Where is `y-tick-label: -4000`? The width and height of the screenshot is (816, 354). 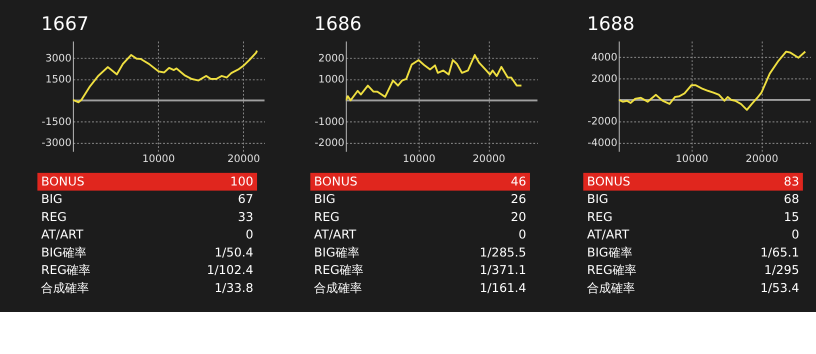 y-tick-label: -4000 is located at coordinates (603, 143).